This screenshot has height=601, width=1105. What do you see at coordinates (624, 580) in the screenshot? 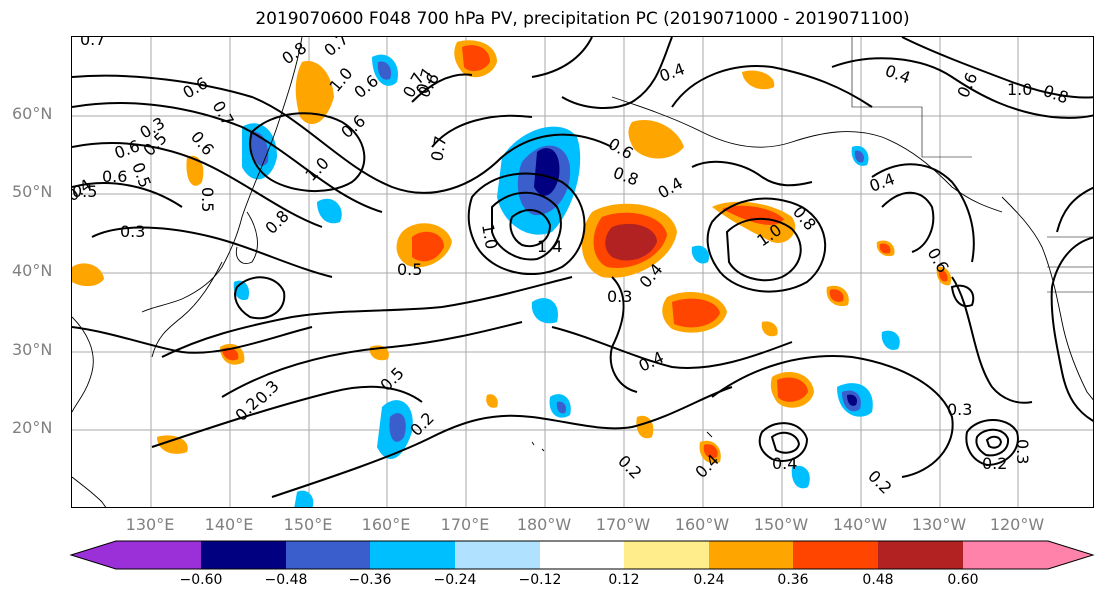
I see `colorbar-tick: 0.12` at bounding box center [624, 580].